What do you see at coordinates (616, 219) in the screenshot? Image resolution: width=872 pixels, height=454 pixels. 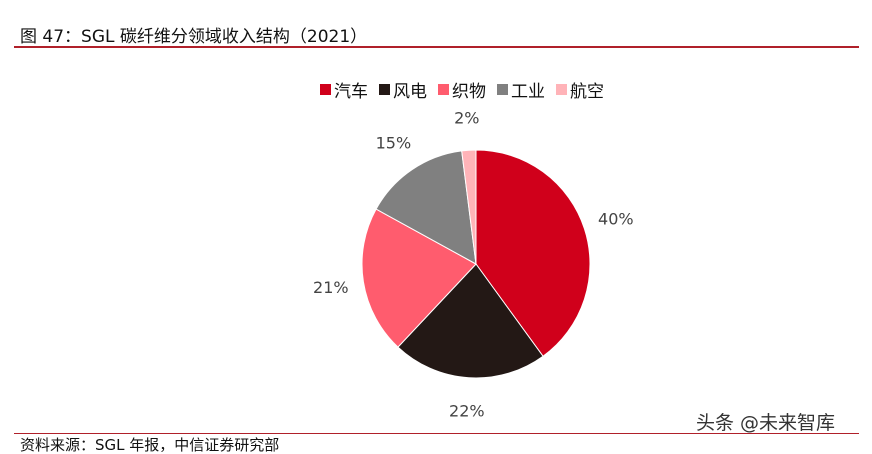 I see `pie-label-auto: 40%` at bounding box center [616, 219].